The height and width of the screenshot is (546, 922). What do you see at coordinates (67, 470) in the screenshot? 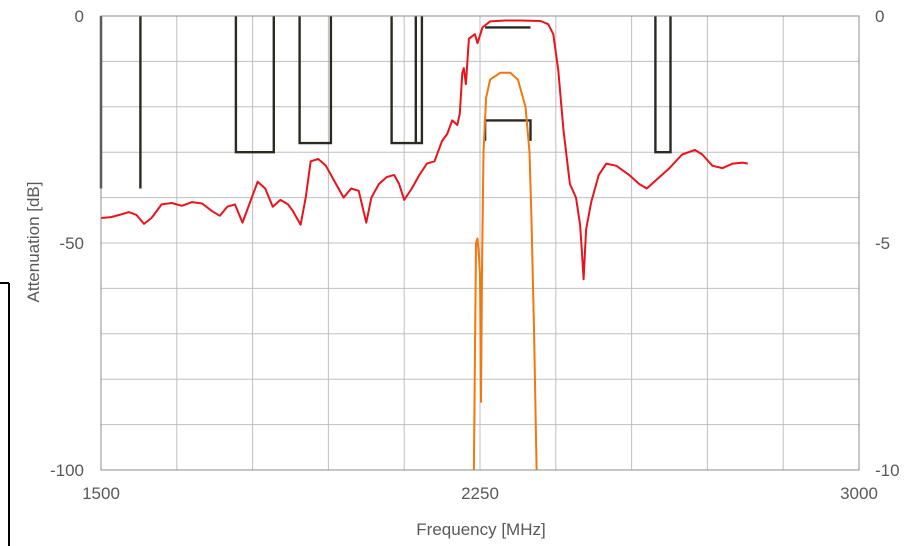
I see `y-tick-label: -100` at bounding box center [67, 470].